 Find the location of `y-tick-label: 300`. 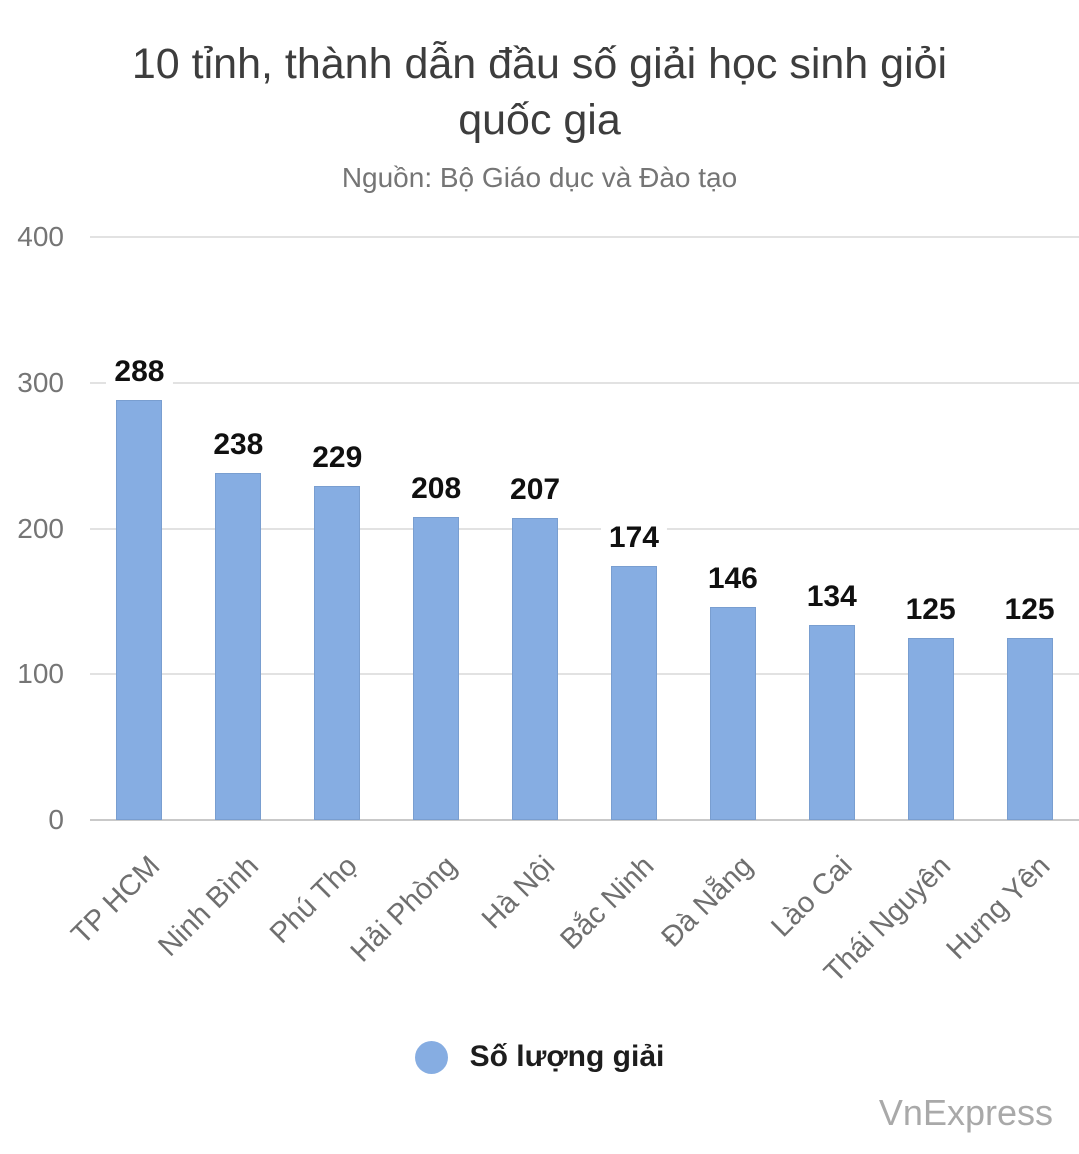

y-tick-label: 300 is located at coordinates (40, 382).